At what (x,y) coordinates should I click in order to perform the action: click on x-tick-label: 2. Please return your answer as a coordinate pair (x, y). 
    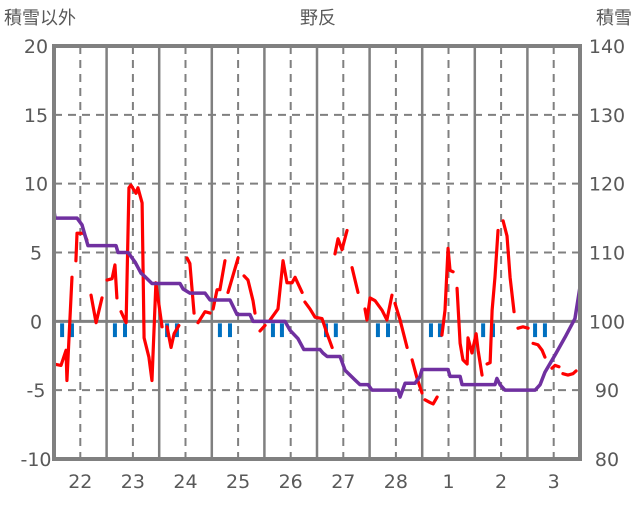
    Looking at the image, I should click on (501, 482).